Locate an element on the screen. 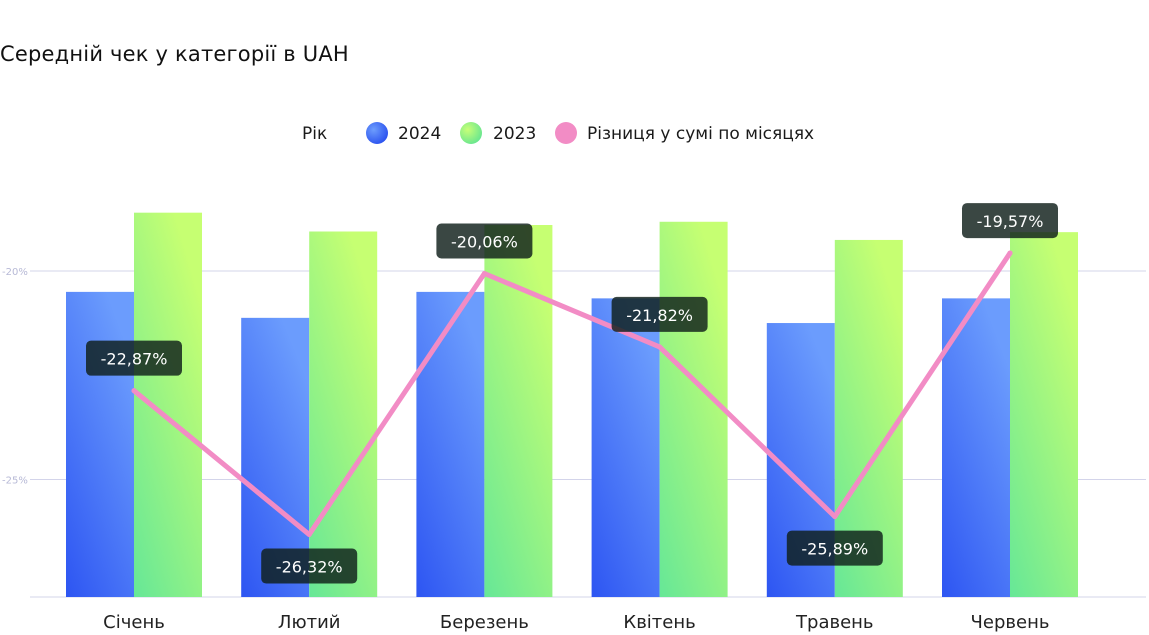 The height and width of the screenshot is (635, 1149). y-tick-label: -25% is located at coordinates (15, 481).